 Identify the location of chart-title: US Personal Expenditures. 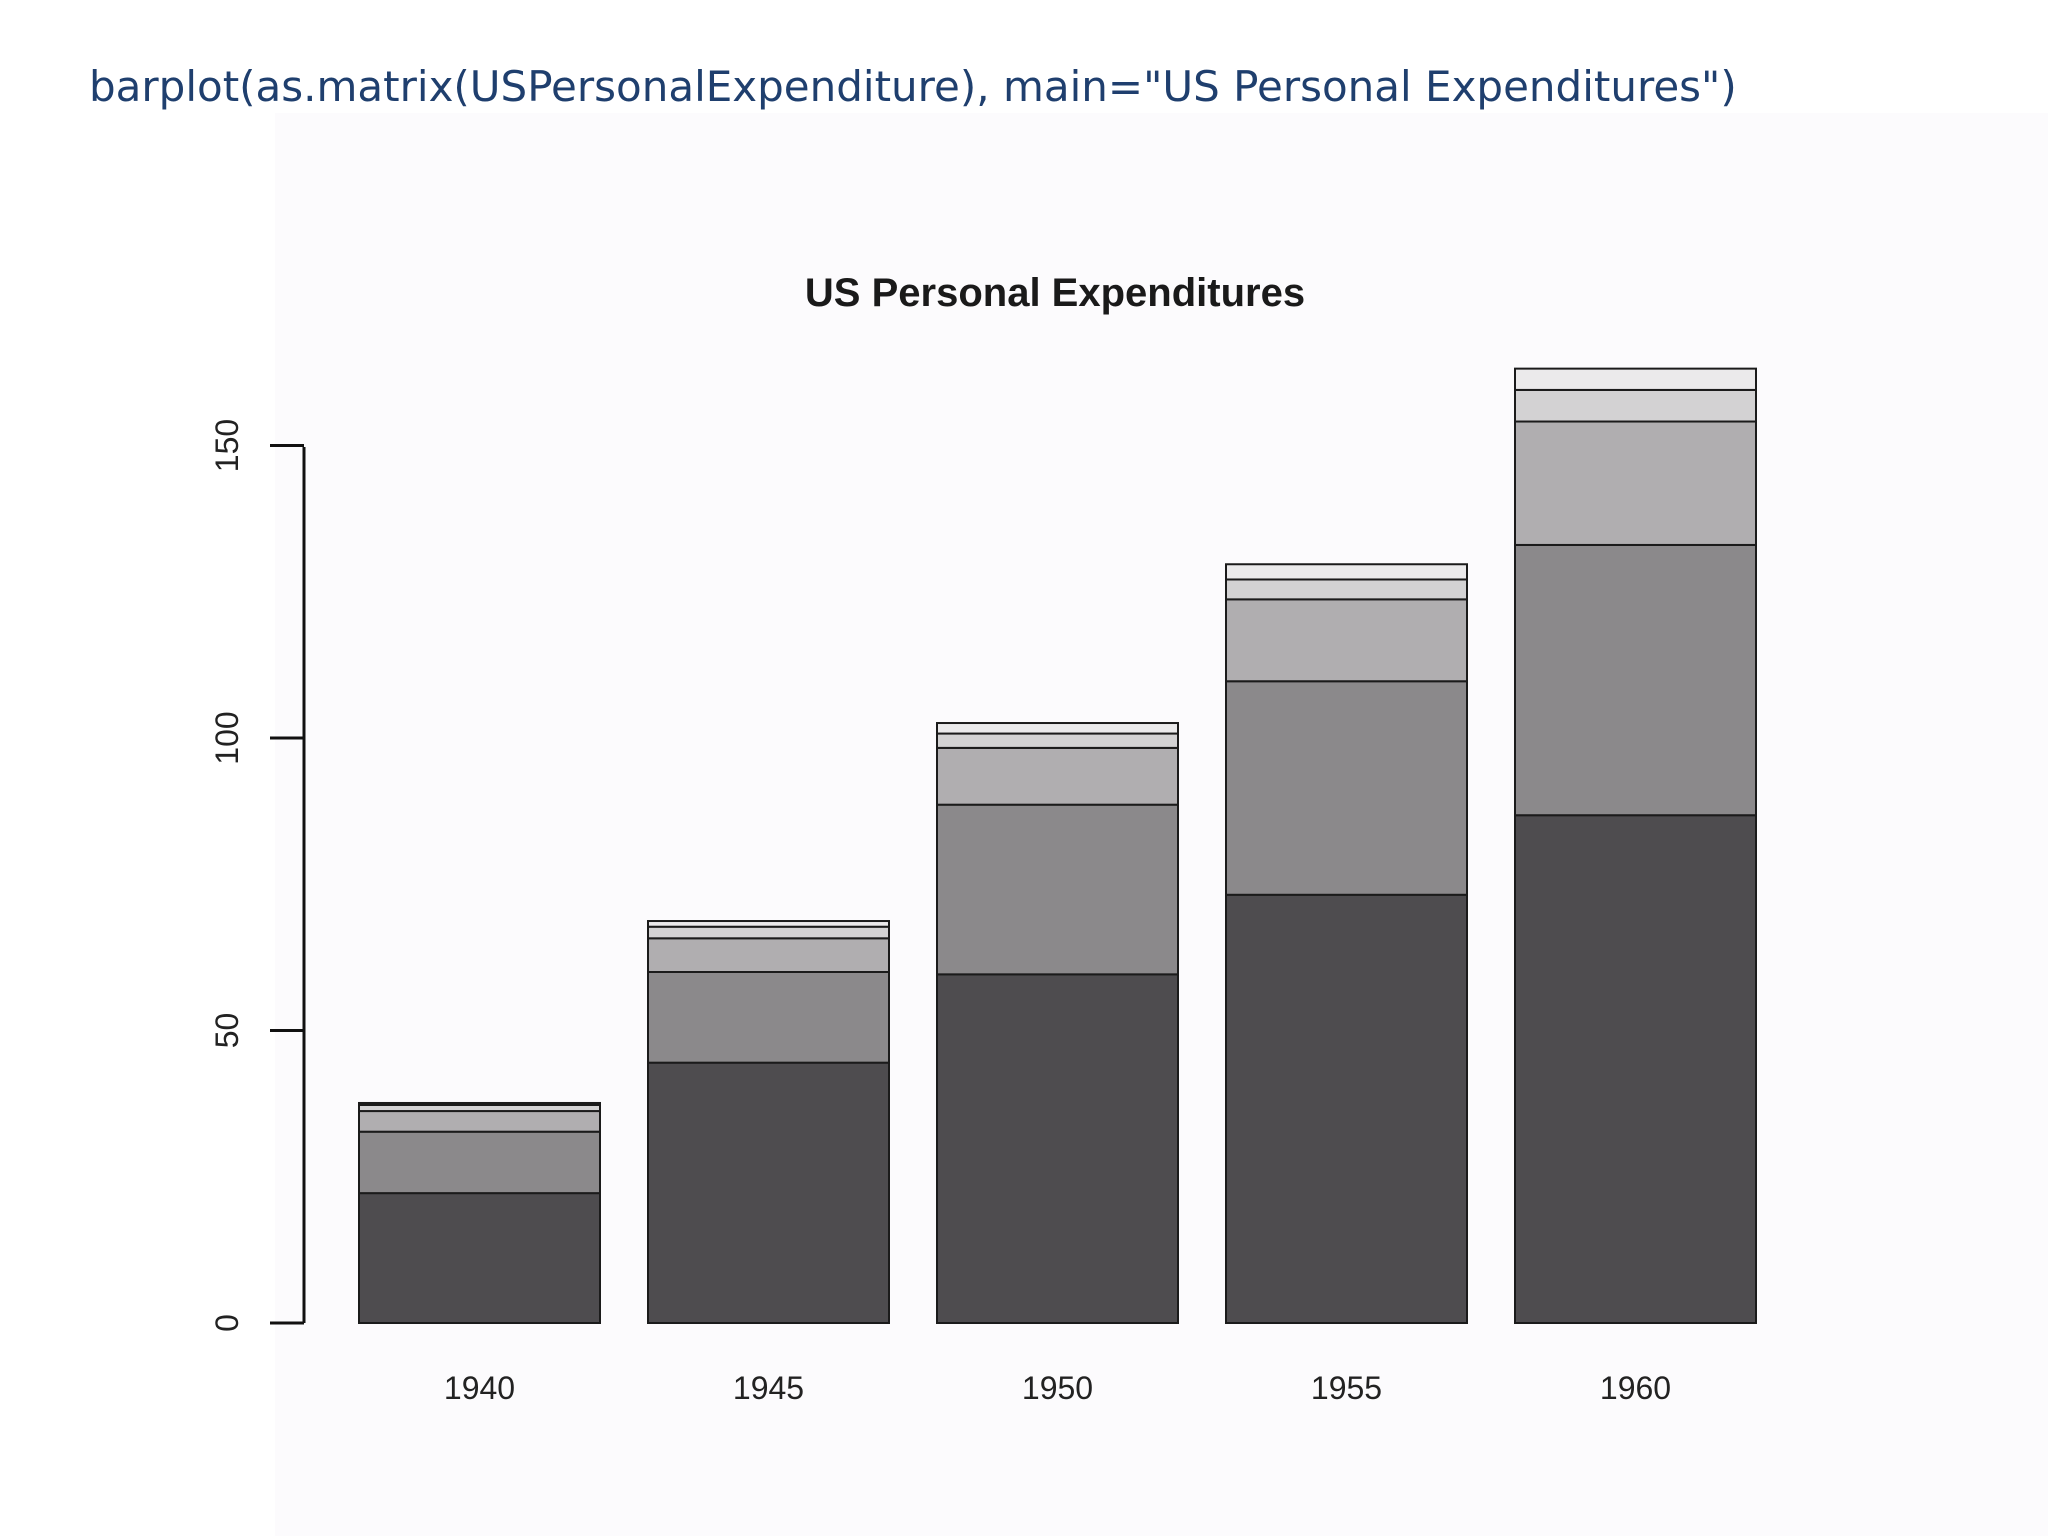
(1055, 293).